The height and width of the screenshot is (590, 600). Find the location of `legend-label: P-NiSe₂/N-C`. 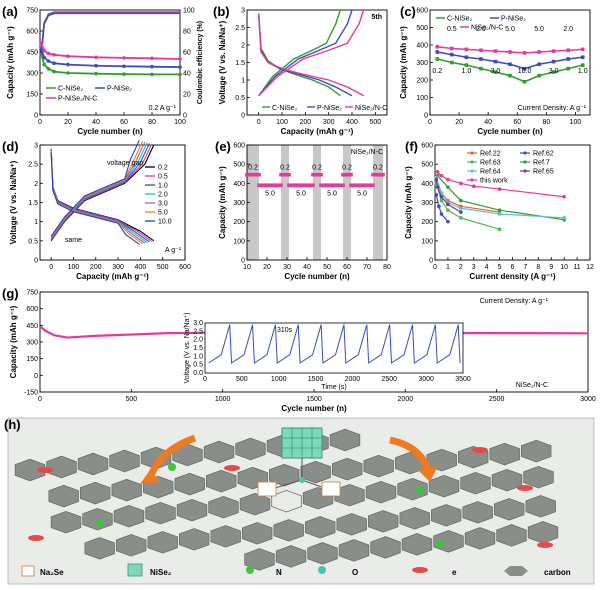

legend-label: P-NiSe₂/N-C is located at coordinates (77, 99).